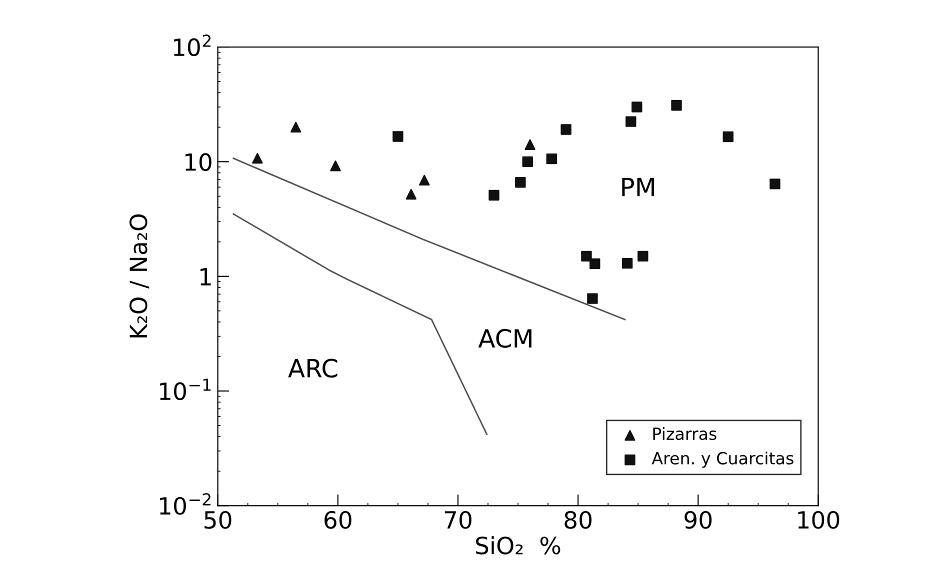  I want to click on legend-label: Pizarras, so click(684, 433).